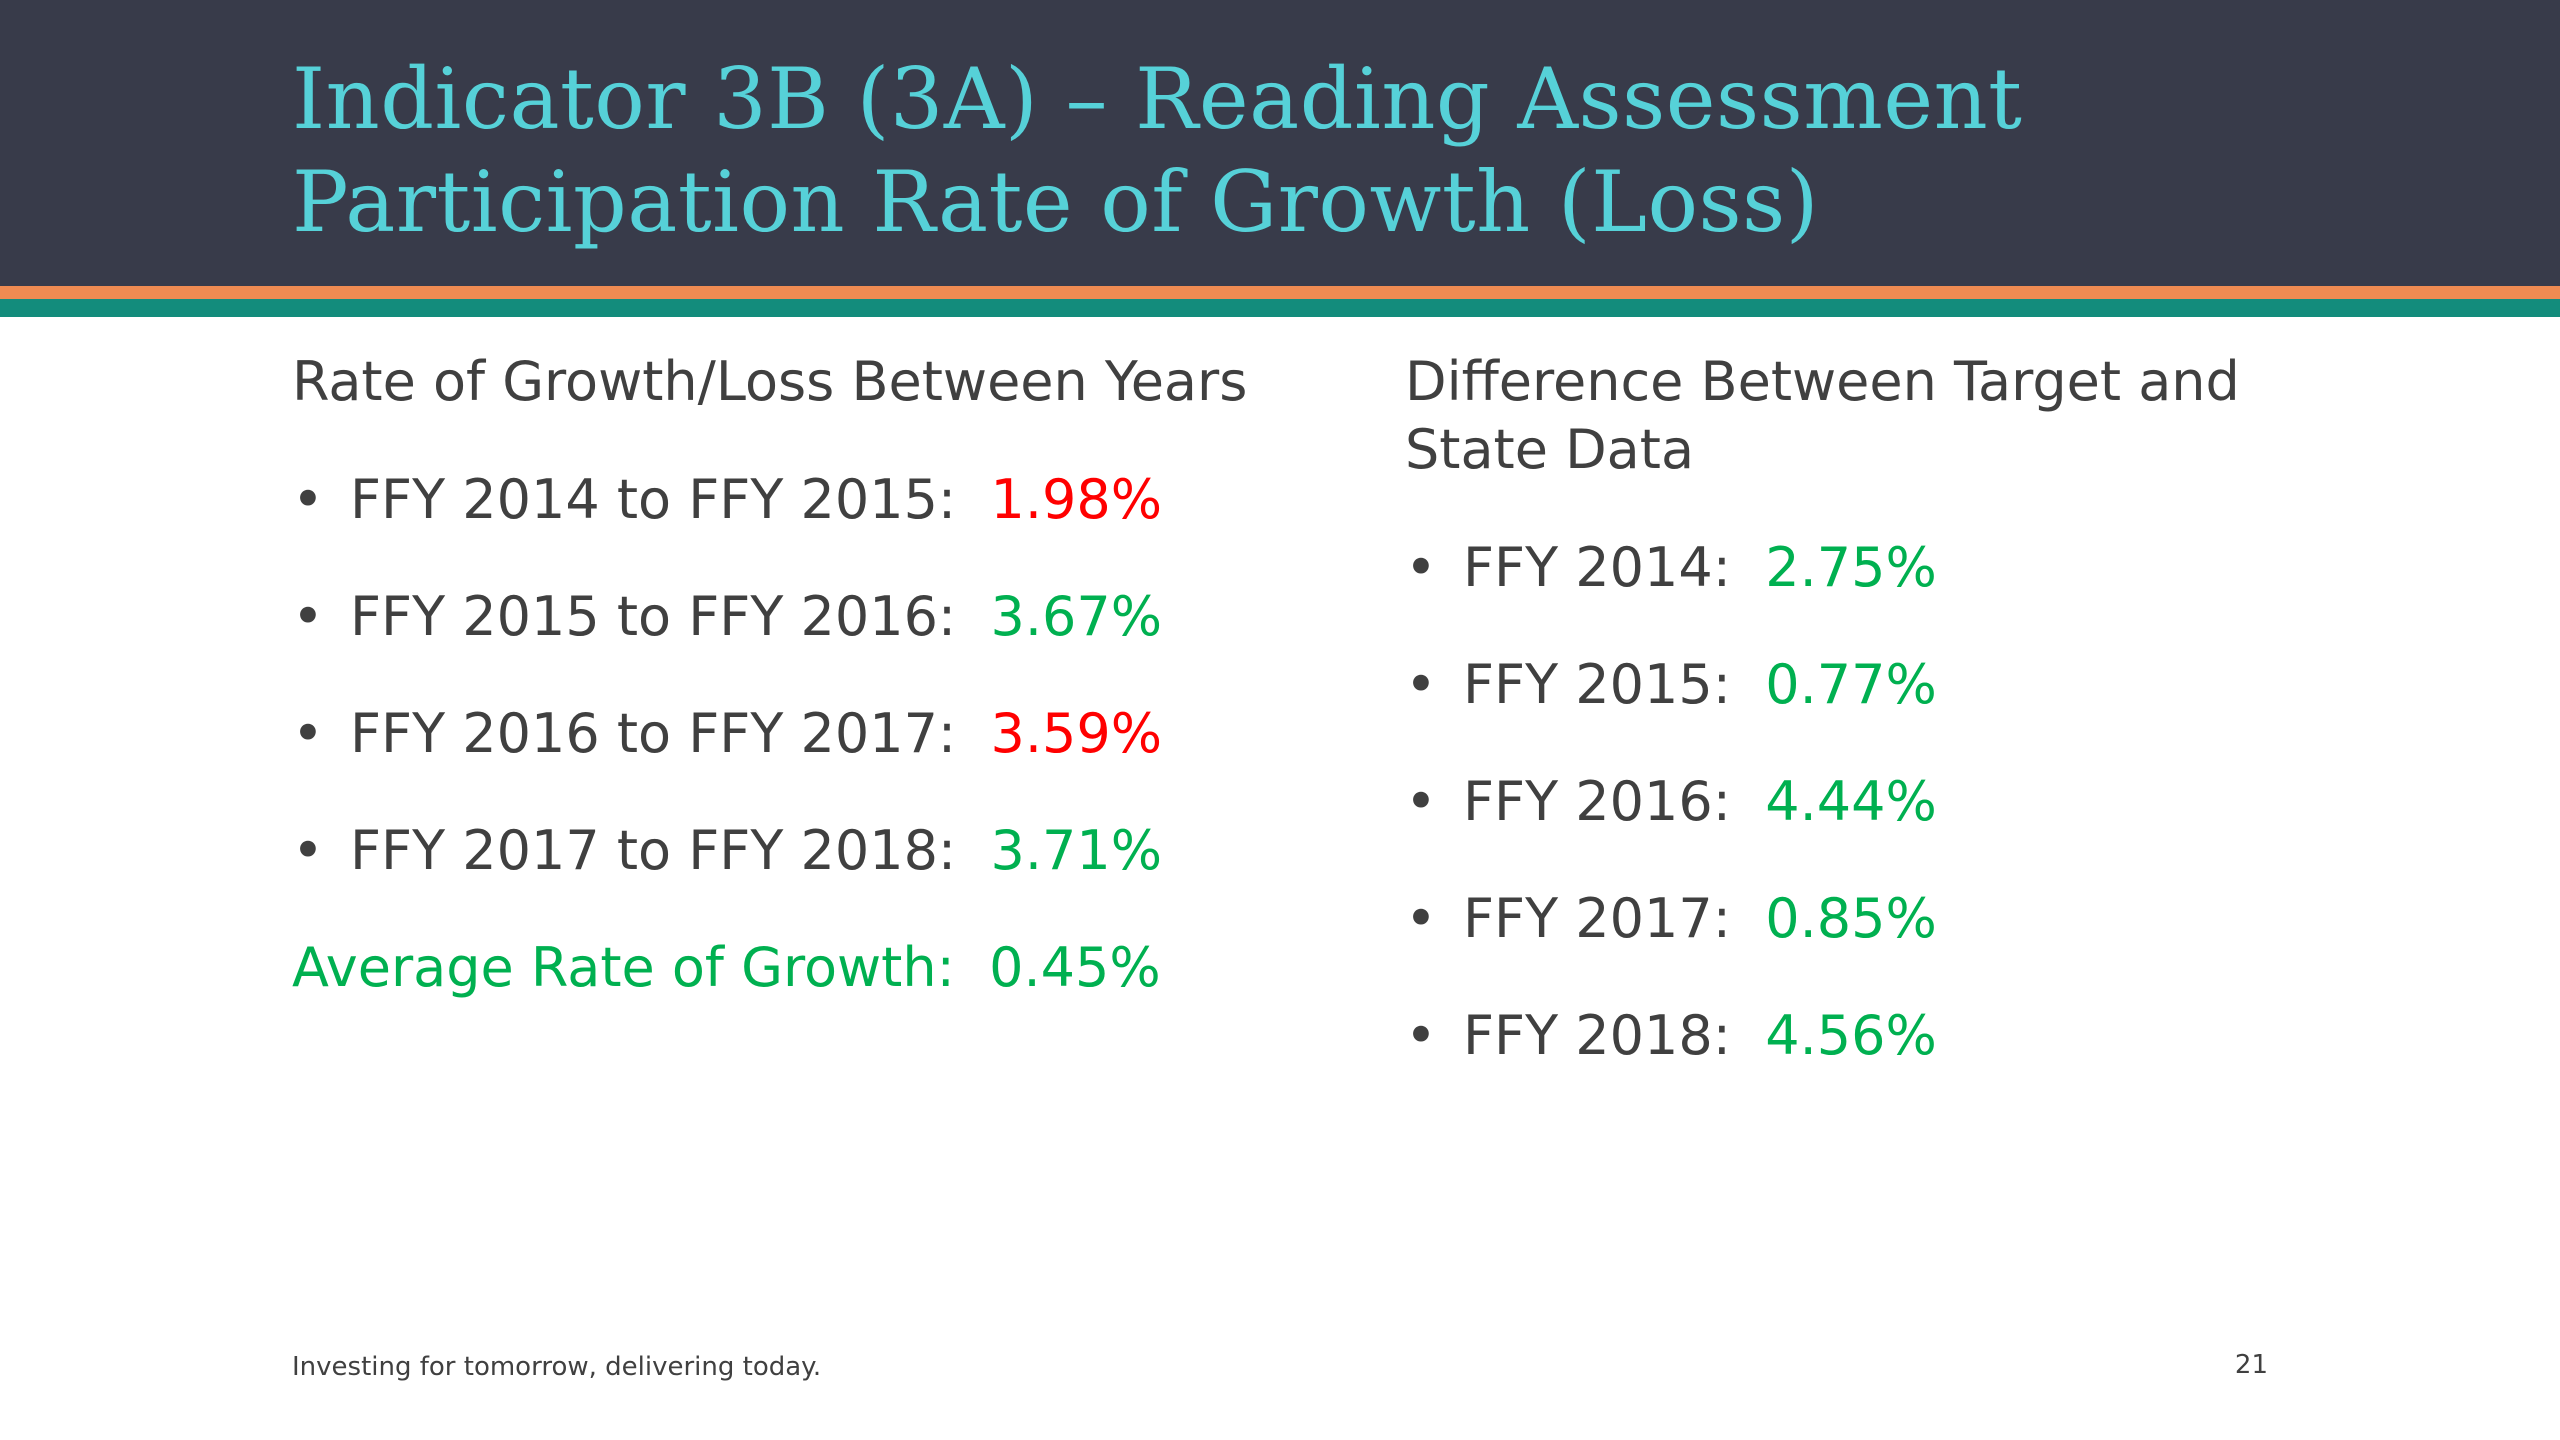 Image resolution: width=2560 pixels, height=1440 pixels. I want to click on difference-value: 0.85%, so click(1851, 918).